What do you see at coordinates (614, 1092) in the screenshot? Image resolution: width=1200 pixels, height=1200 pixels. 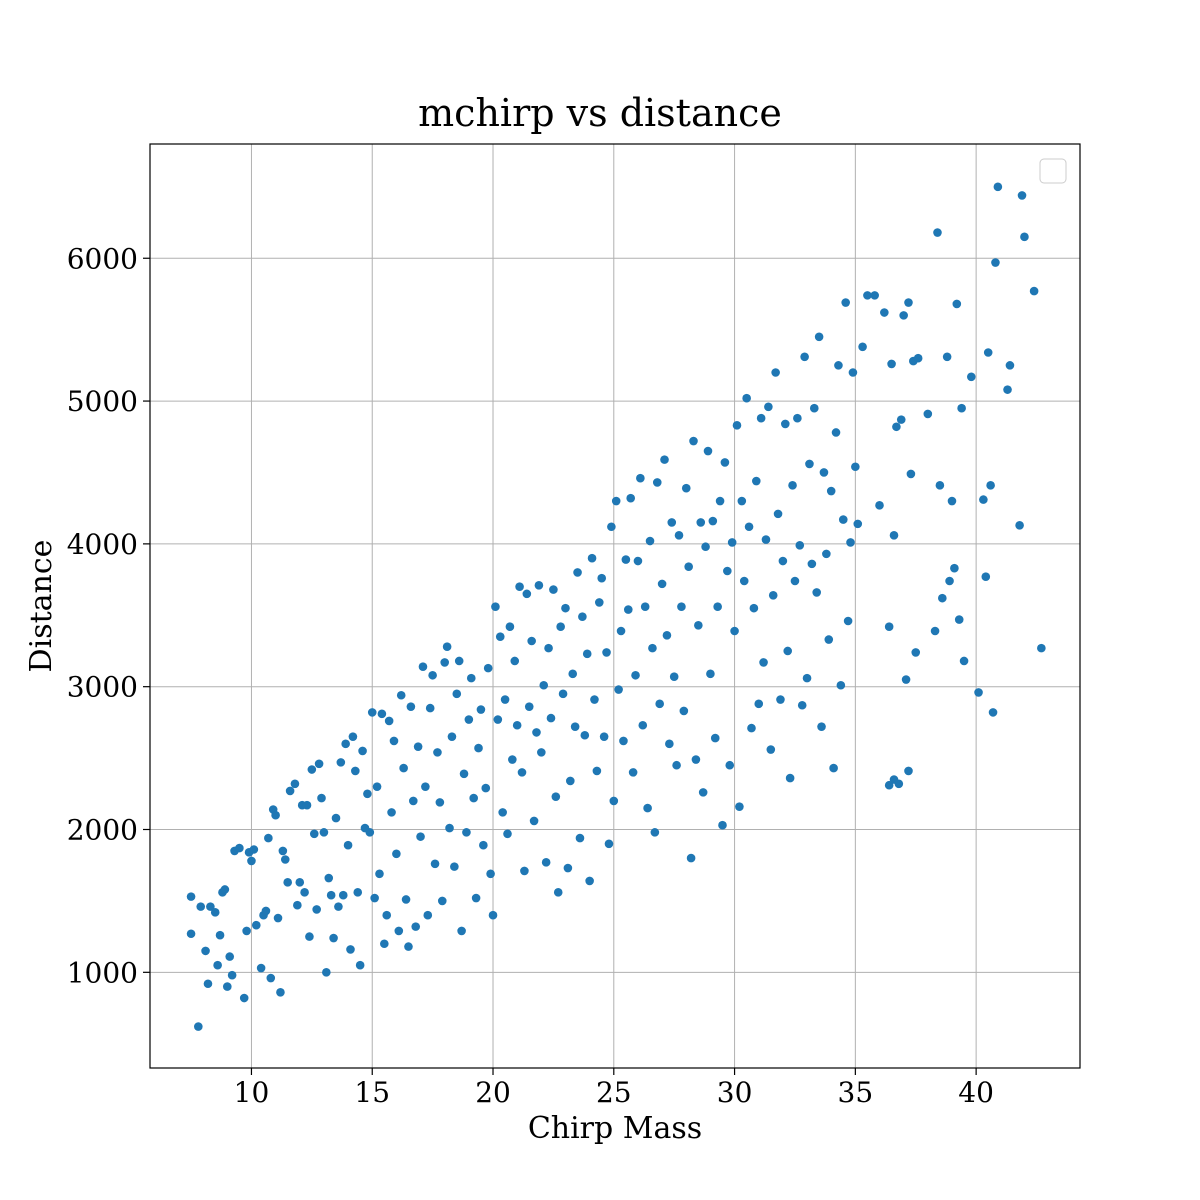 I see `x-tick-label: 25` at bounding box center [614, 1092].